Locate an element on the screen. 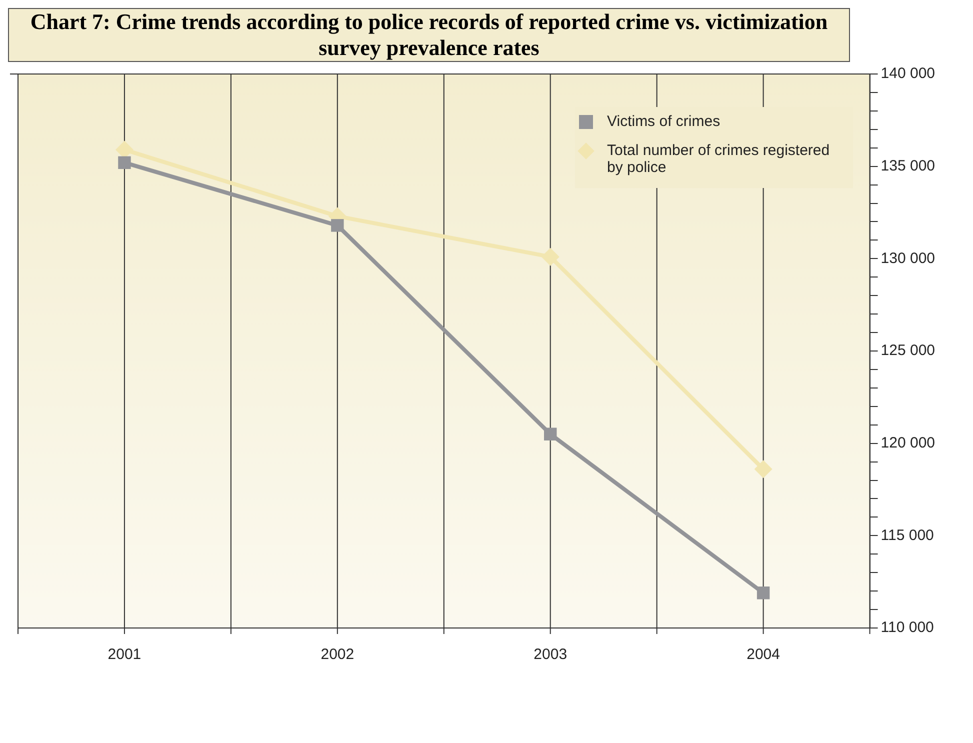  y-tick-label: 125 000 is located at coordinates (908, 351).